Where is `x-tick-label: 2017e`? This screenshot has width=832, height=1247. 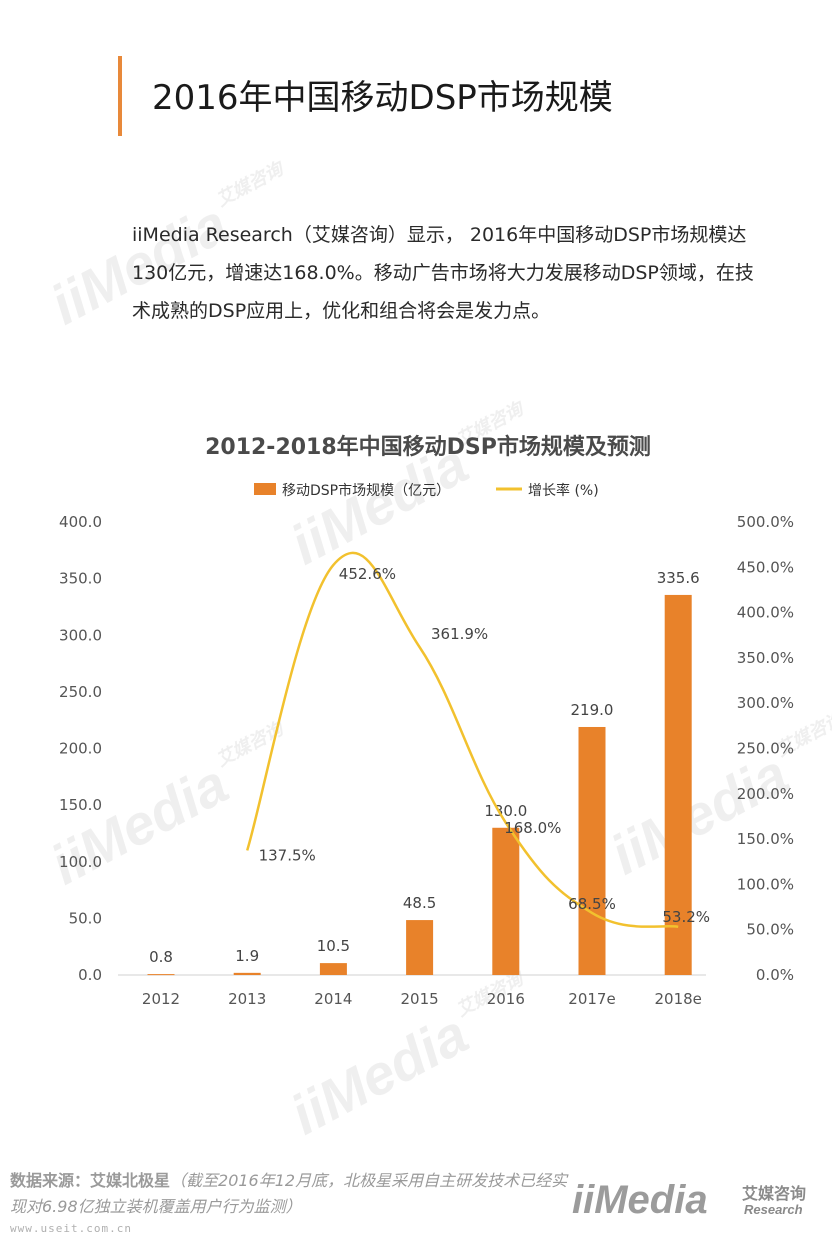 x-tick-label: 2017e is located at coordinates (591, 999).